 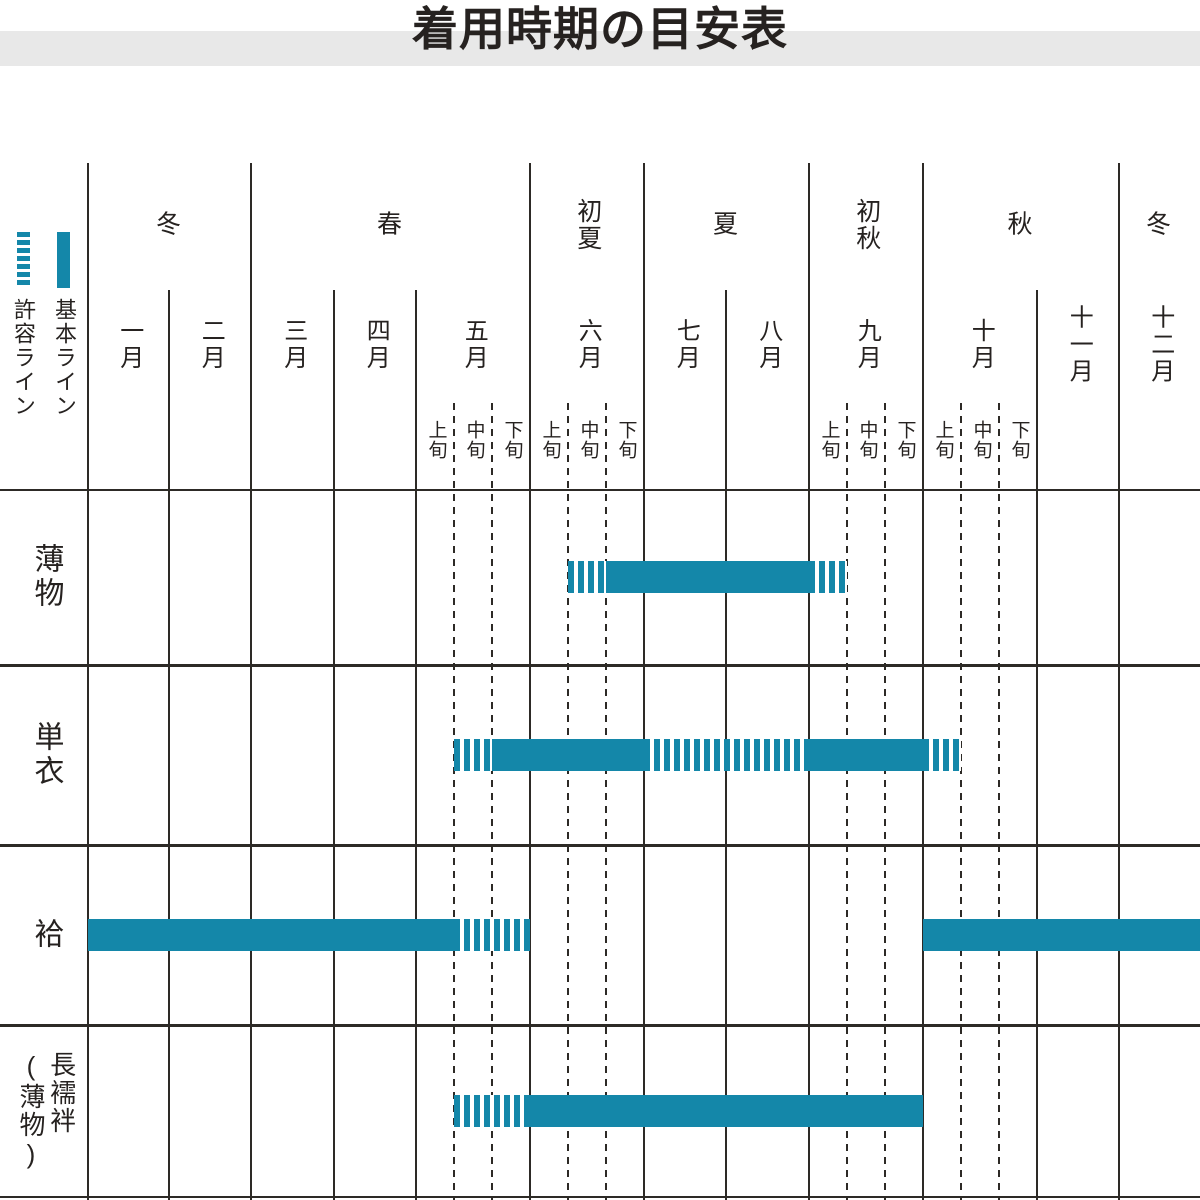 I want to click on page-title: 着用時期の目安表, so click(x=600, y=29).